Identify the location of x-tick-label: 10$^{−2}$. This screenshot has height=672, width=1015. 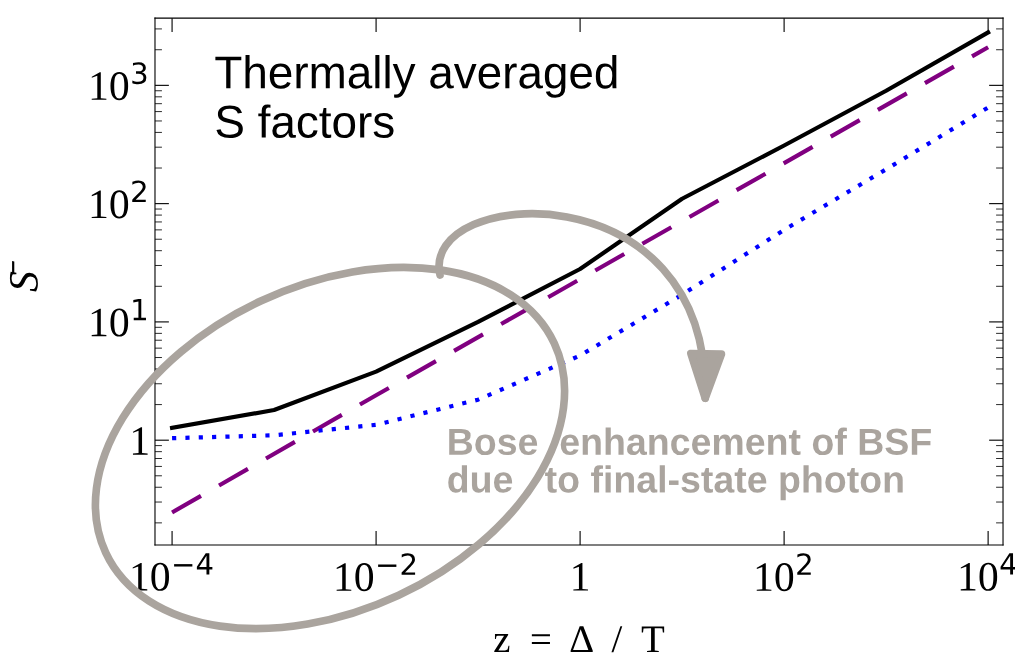
(376, 572).